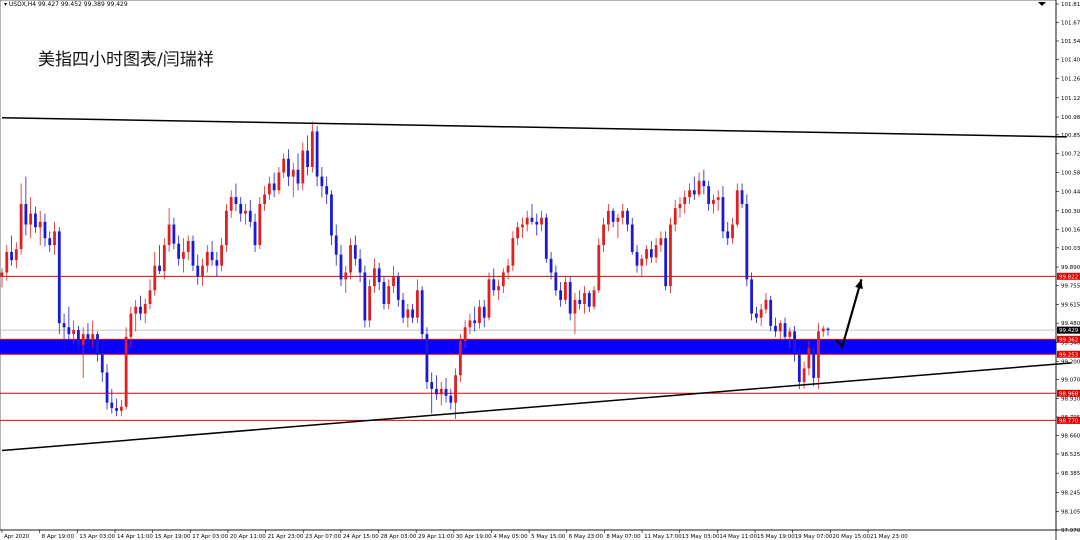 The image size is (1080, 540). I want to click on current-price-tag: 99.429, so click(1069, 331).